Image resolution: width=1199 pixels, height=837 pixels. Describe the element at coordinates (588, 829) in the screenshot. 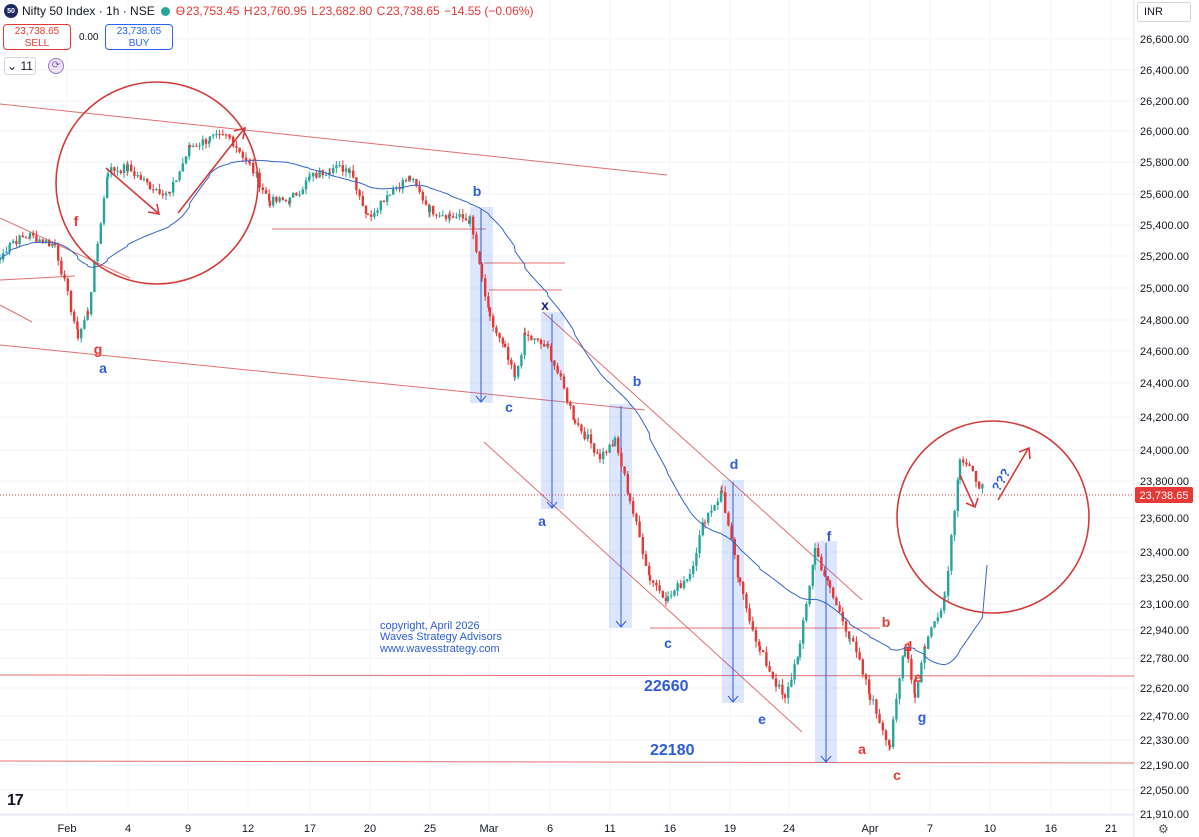

I see `time-axis: Feb 4 9 12 17 20 25 Mar 6 11 16 19 24 Apr 7 10 16 21` at that location.